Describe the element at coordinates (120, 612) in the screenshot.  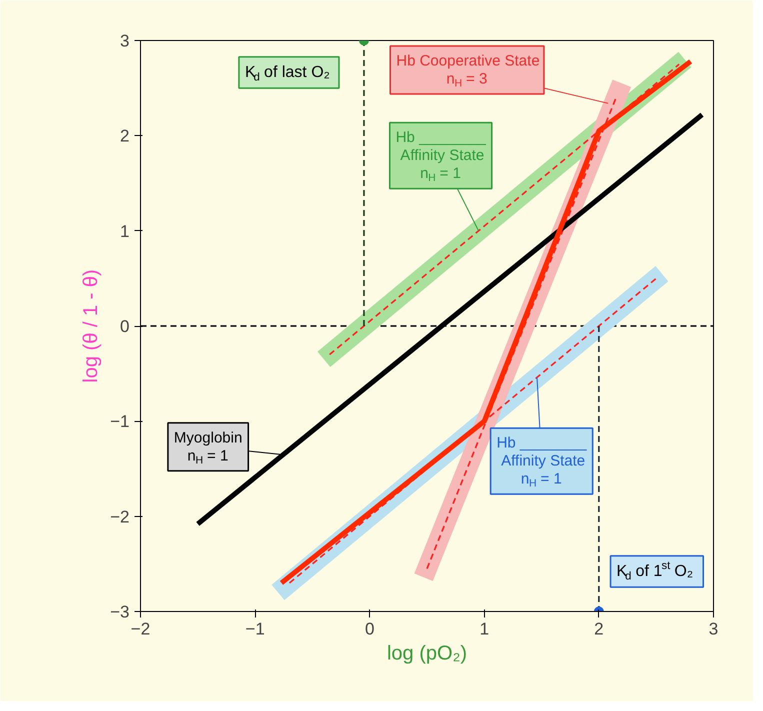
I see `y-tick-label: −3` at that location.